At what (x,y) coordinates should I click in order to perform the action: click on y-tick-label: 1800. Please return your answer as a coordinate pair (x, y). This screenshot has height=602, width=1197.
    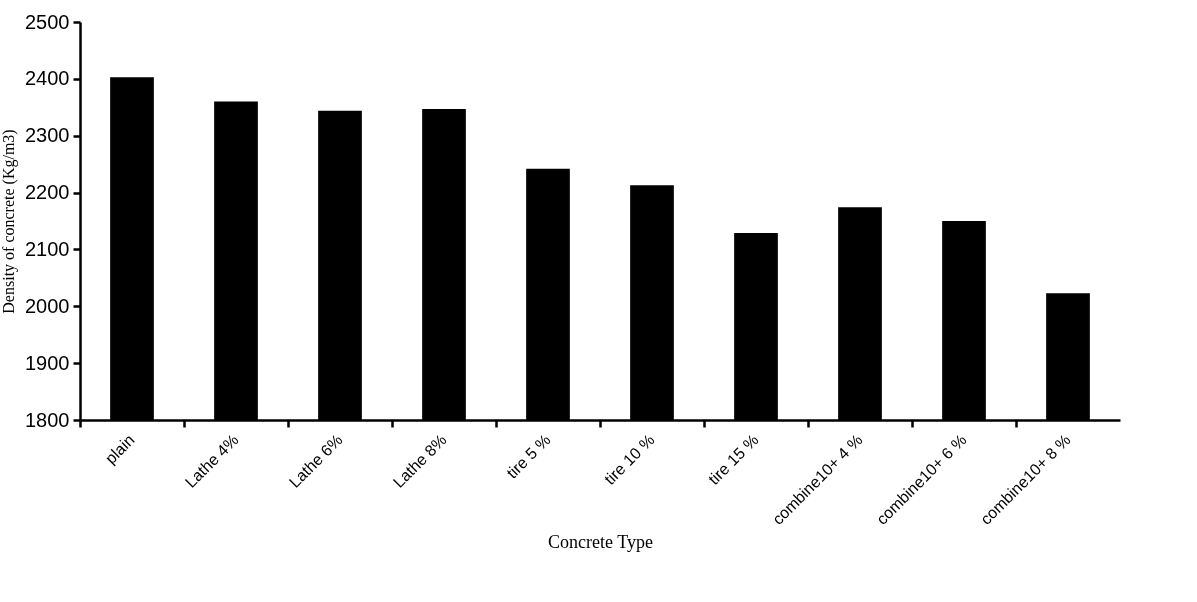
    Looking at the image, I should click on (47, 419).